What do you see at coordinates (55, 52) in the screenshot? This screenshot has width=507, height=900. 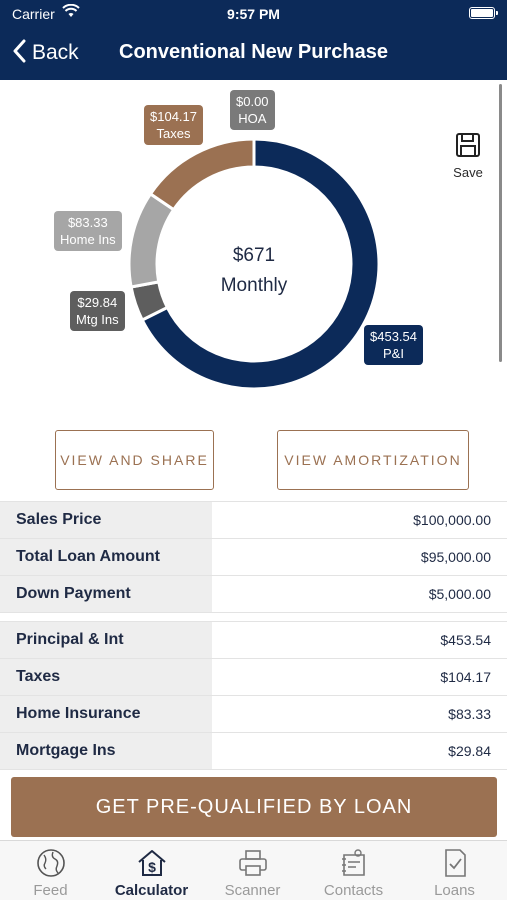 I see `back-label: Back` at bounding box center [55, 52].